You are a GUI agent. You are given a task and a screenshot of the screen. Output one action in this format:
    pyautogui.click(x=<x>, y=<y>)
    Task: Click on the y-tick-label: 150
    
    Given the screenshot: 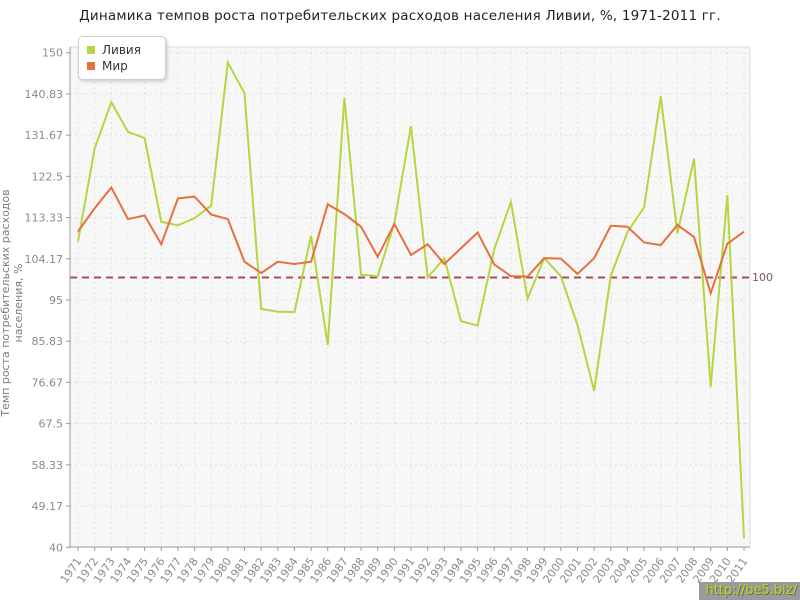 What is the action you would take?
    pyautogui.click(x=52, y=53)
    